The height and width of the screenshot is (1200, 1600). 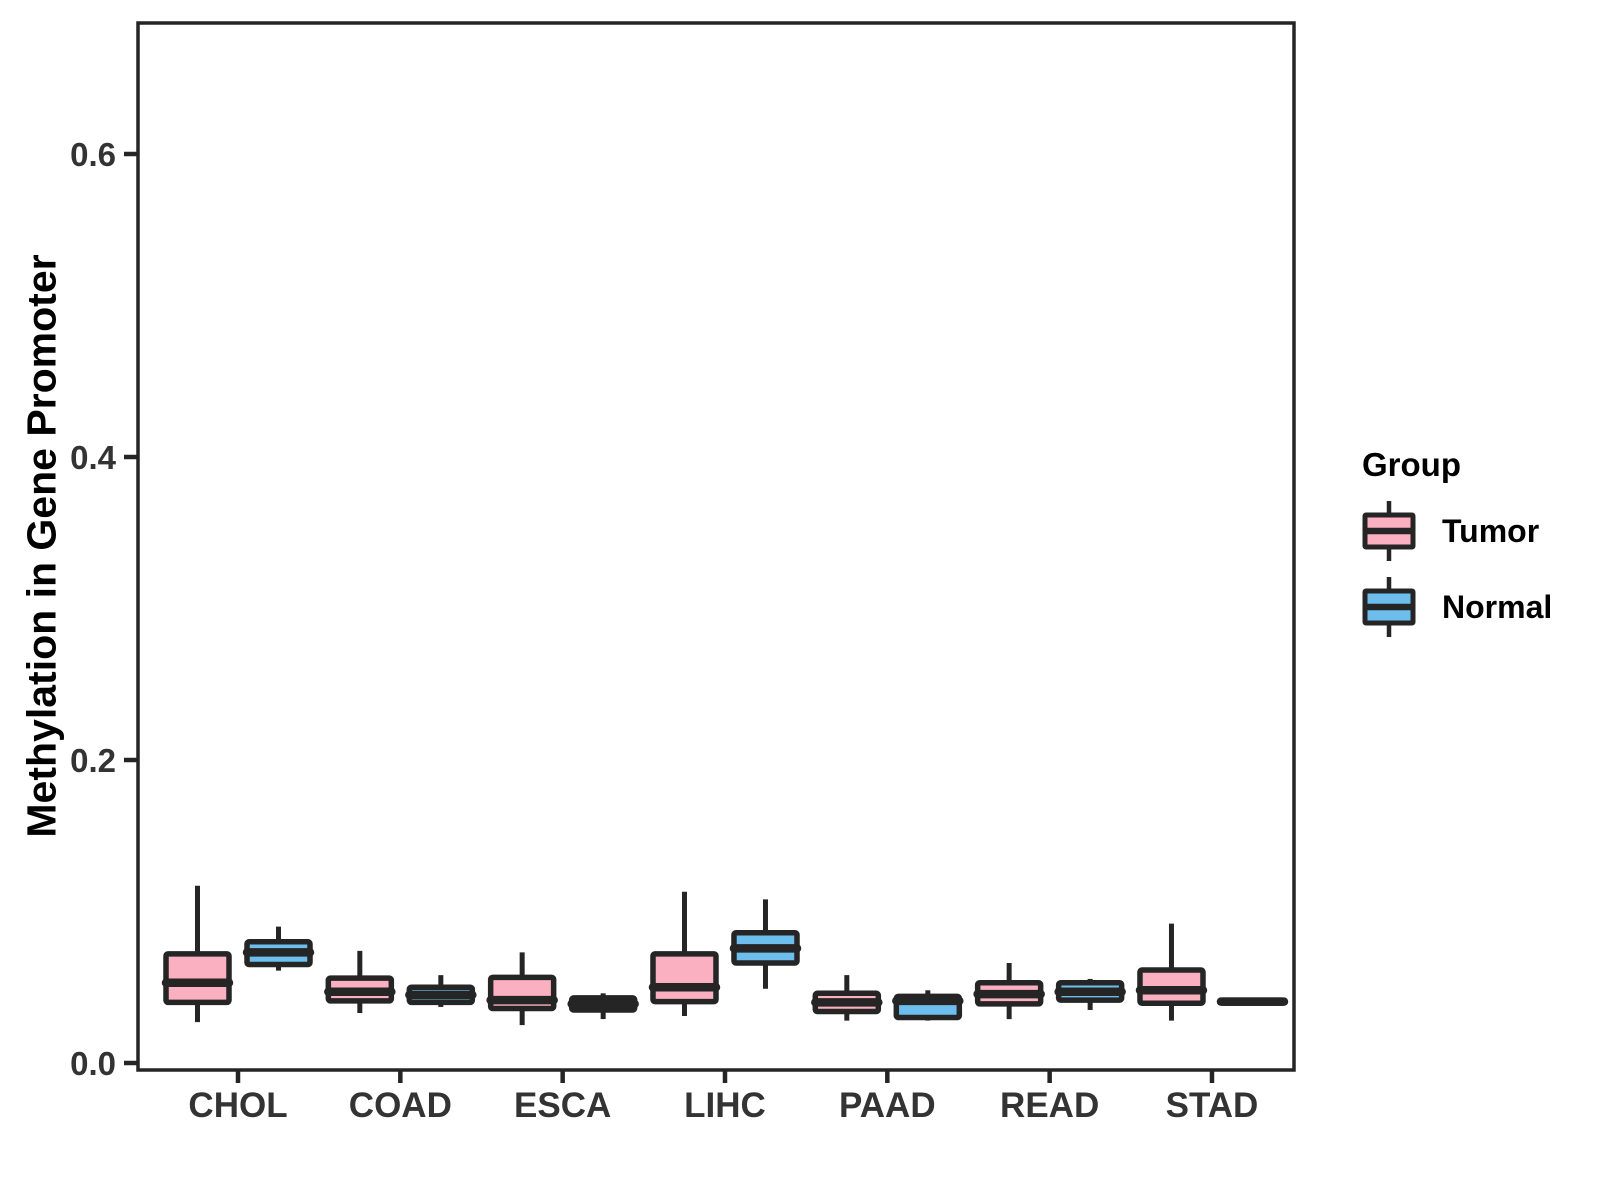 What do you see at coordinates (197, 978) in the screenshot?
I see `box-CHOL-Tumor` at bounding box center [197, 978].